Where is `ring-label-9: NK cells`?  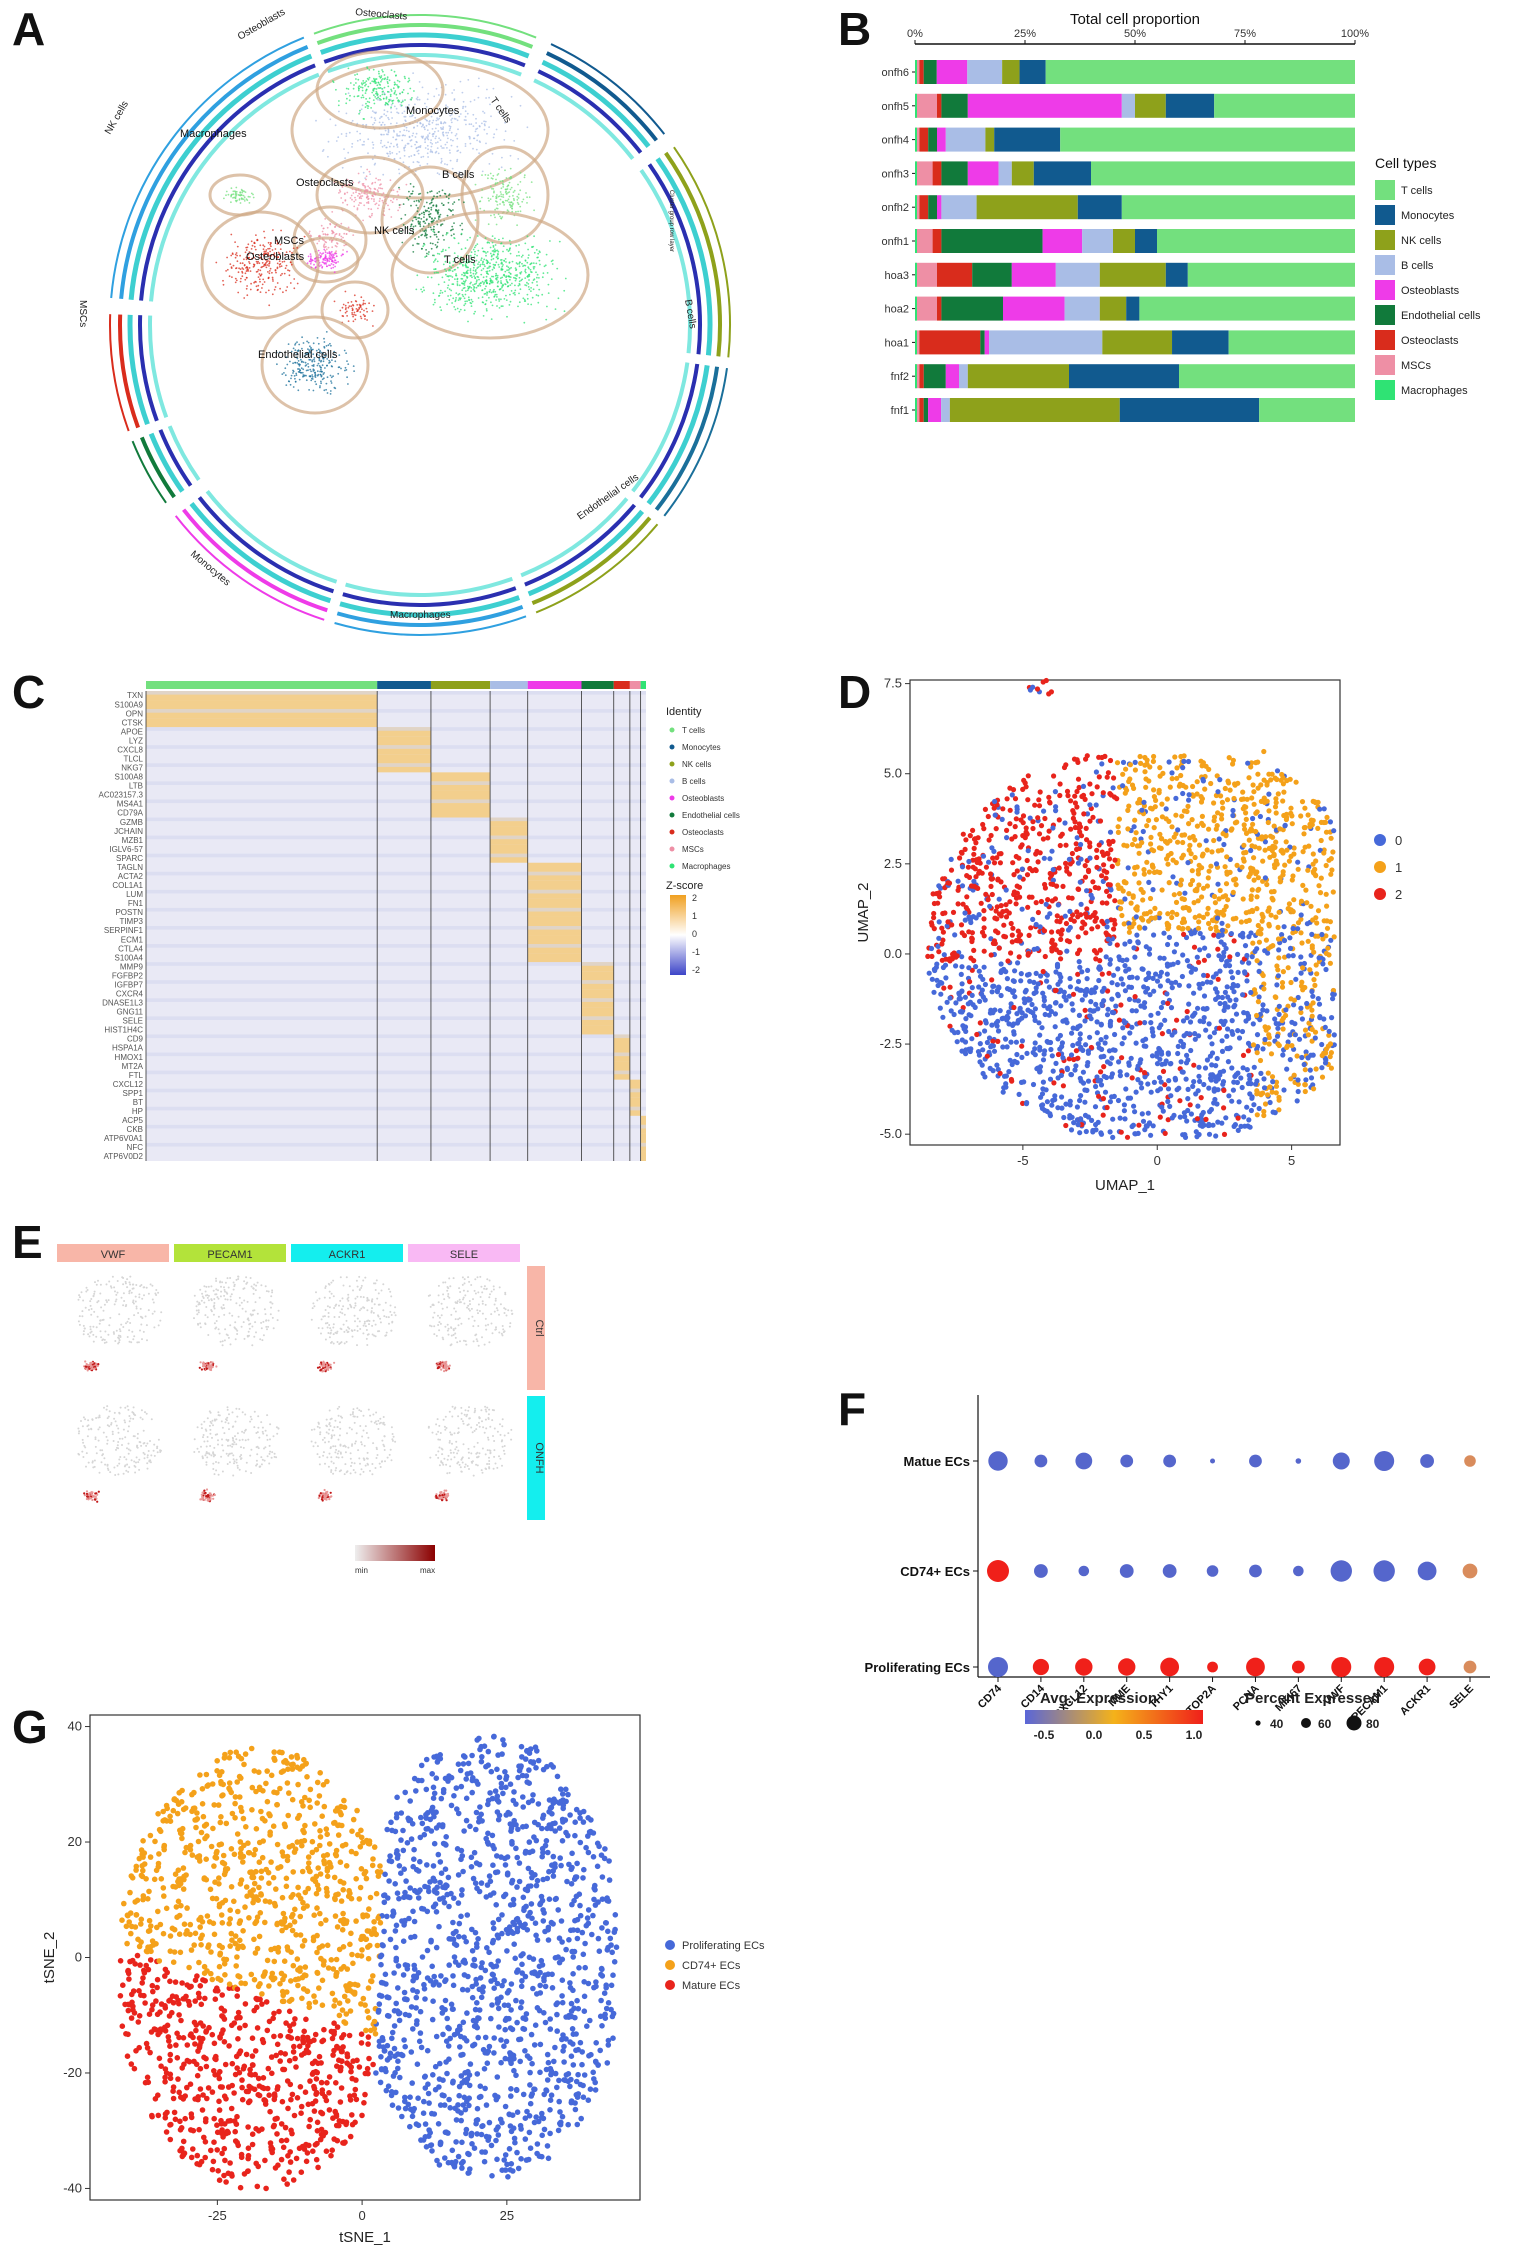 ring-label-9: NK cells is located at coordinates (117, 117).